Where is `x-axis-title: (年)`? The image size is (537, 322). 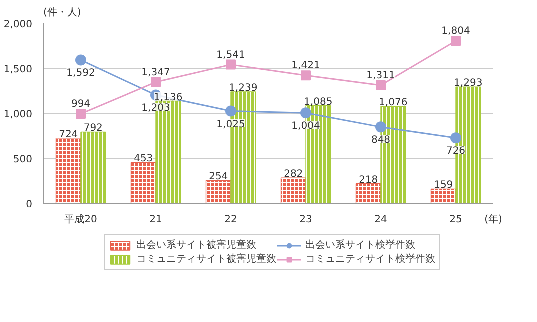 x-axis-title: (年) is located at coordinates (493, 220).